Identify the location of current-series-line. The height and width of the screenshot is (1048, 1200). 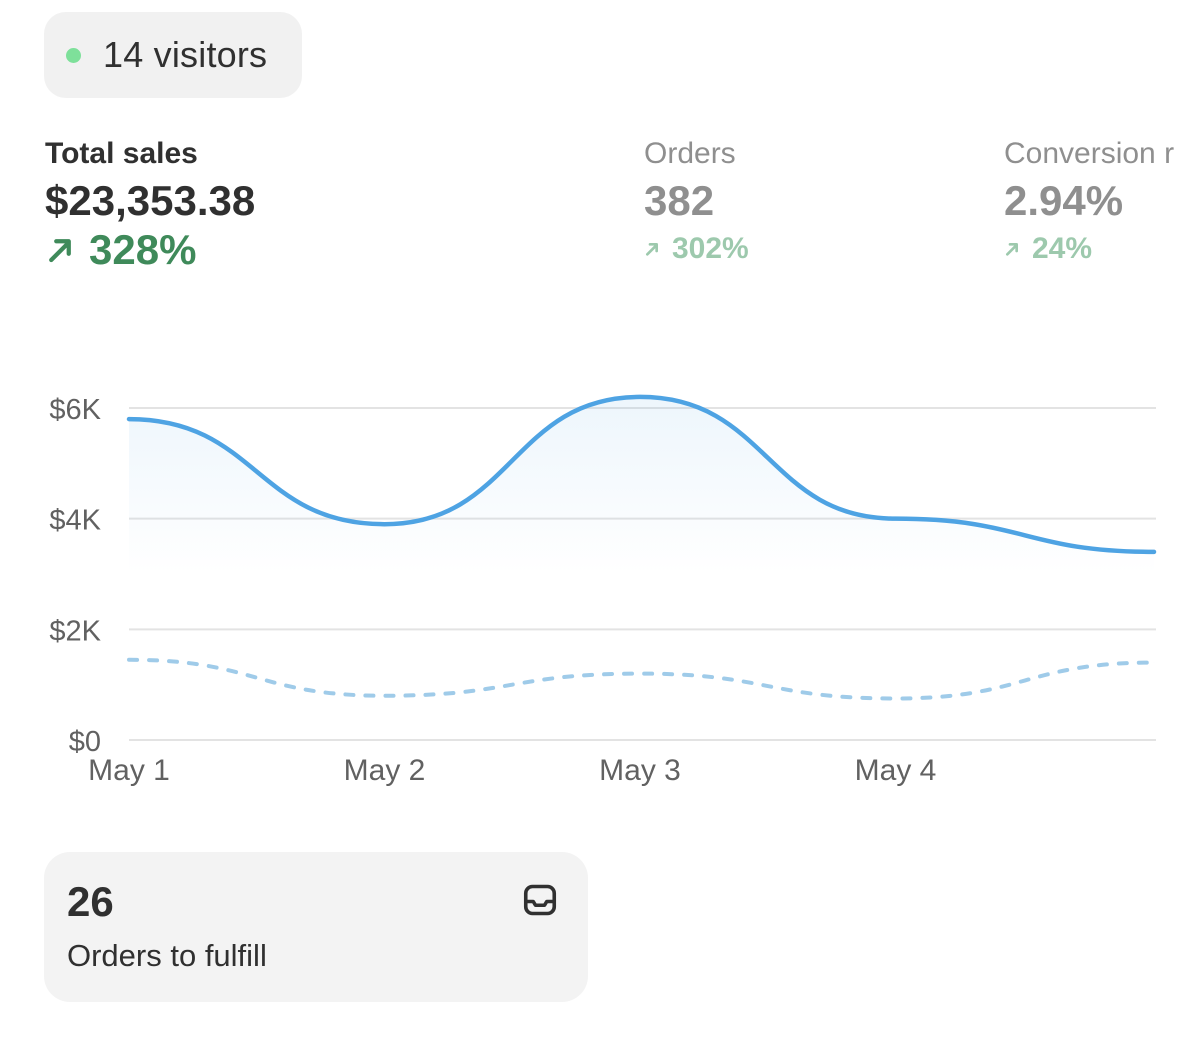
(641, 474).